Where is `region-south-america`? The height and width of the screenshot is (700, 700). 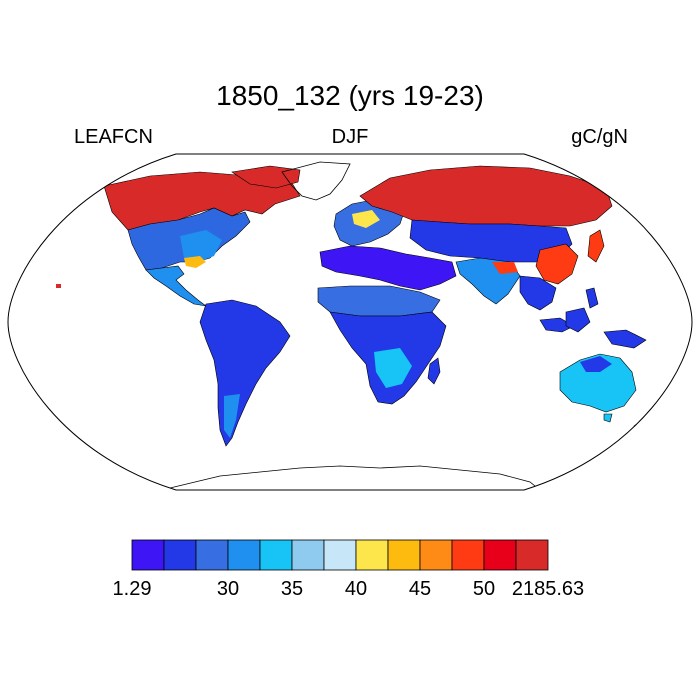 region-south-america is located at coordinates (245, 373).